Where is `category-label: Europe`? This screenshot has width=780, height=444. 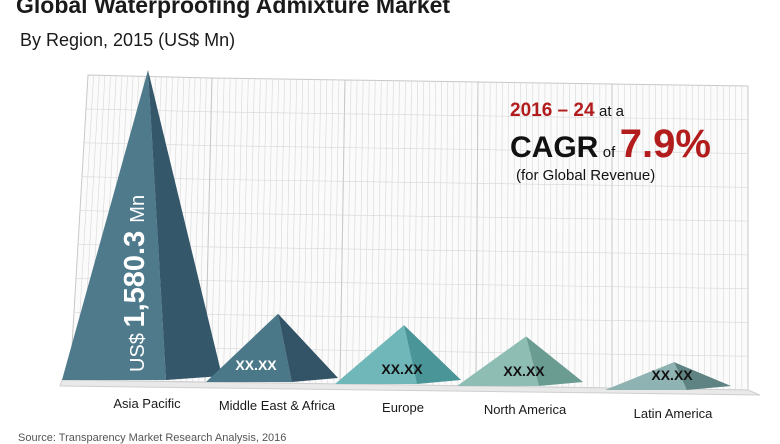 category-label: Europe is located at coordinates (403, 407).